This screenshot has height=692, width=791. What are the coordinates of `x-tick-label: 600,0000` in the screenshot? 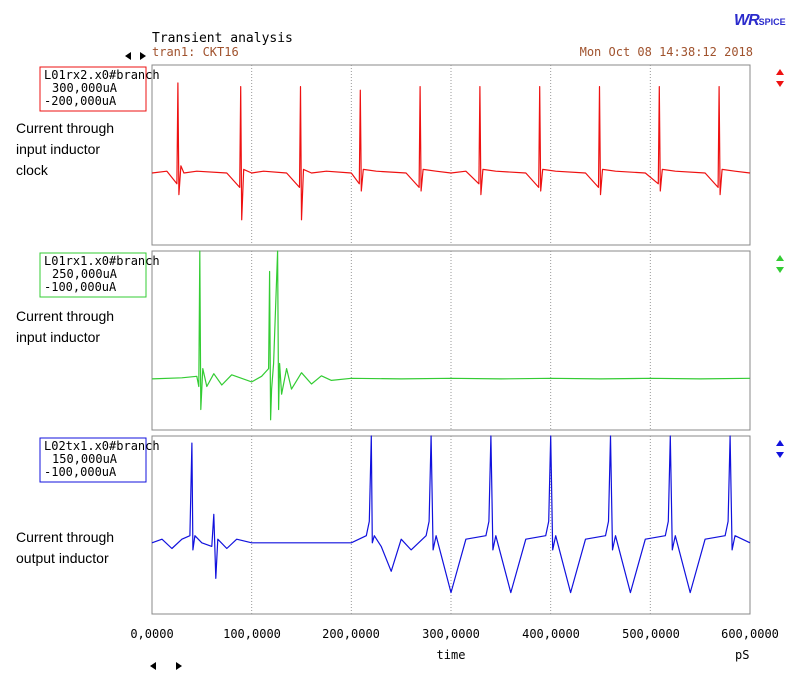 It's located at (750, 634).